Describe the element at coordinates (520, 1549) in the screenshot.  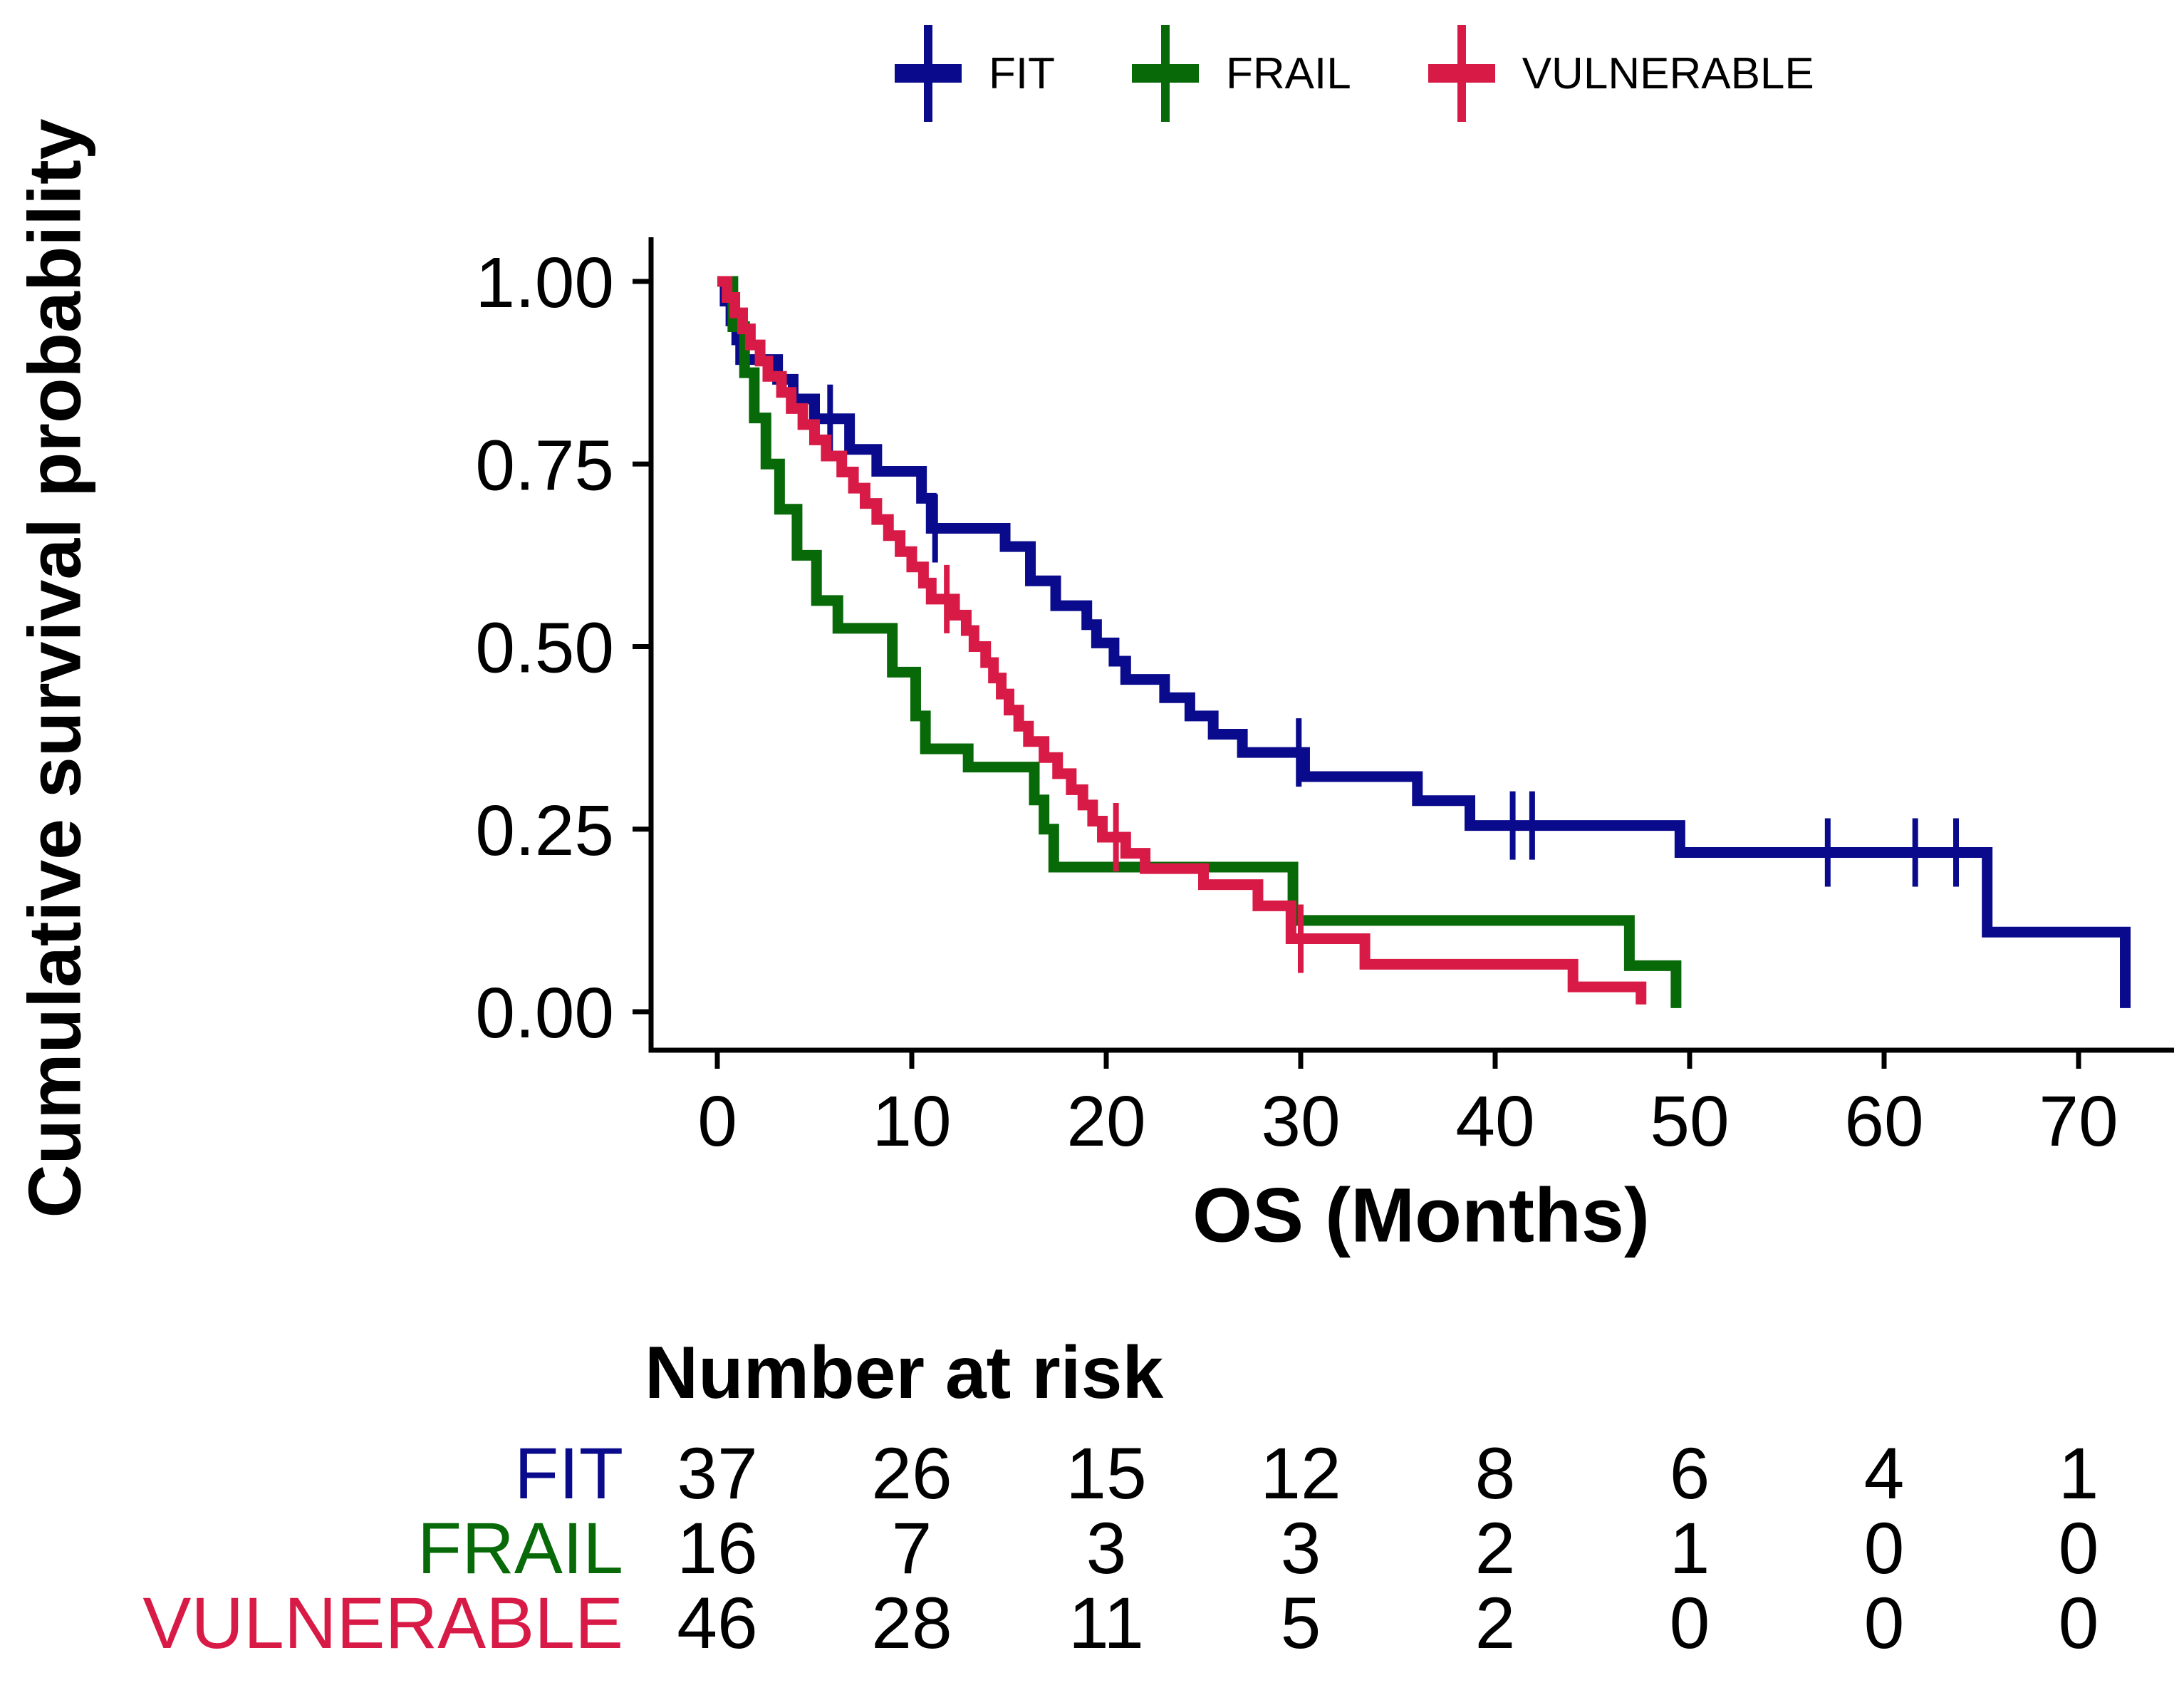
I see `risk-row-label: FRAIL` at that location.